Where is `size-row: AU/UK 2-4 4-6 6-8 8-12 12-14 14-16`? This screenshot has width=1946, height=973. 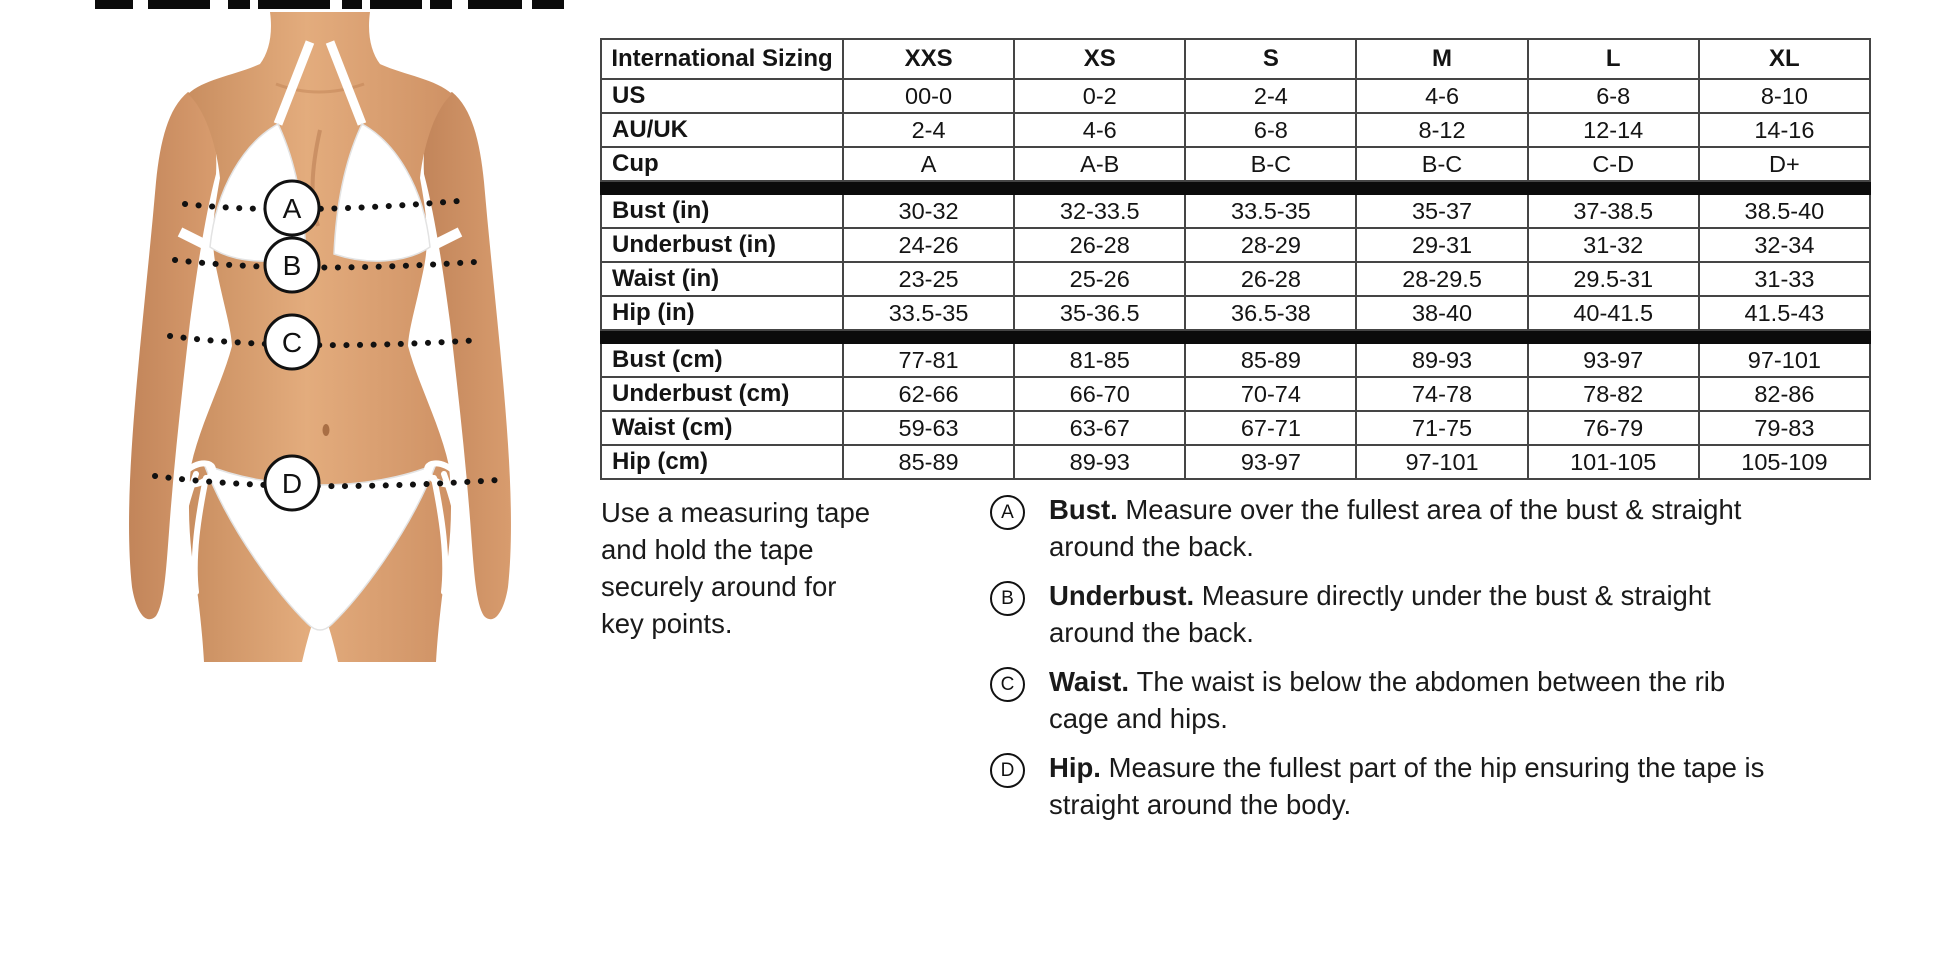 size-row: AU/UK 2-4 4-6 6-8 8-12 12-14 14-16 is located at coordinates (1236, 130).